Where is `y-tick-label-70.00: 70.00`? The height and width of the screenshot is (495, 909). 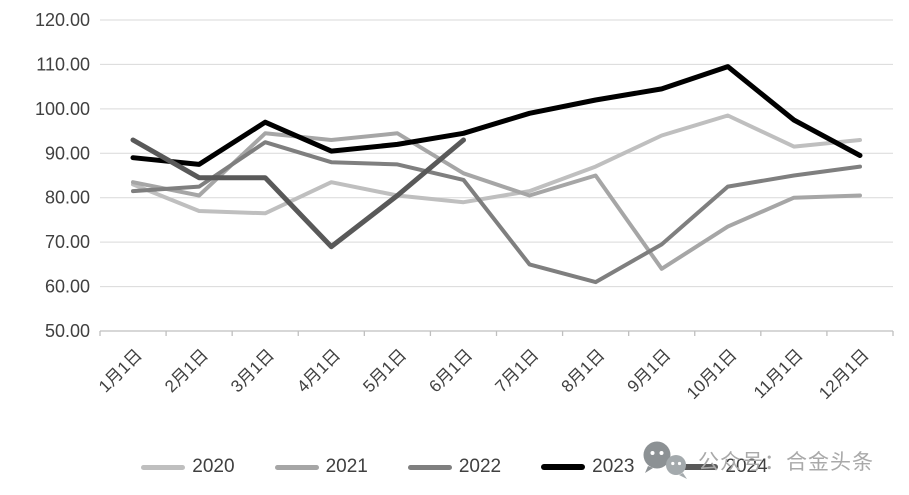 y-tick-label-70.00: 70.00 is located at coordinates (67, 242).